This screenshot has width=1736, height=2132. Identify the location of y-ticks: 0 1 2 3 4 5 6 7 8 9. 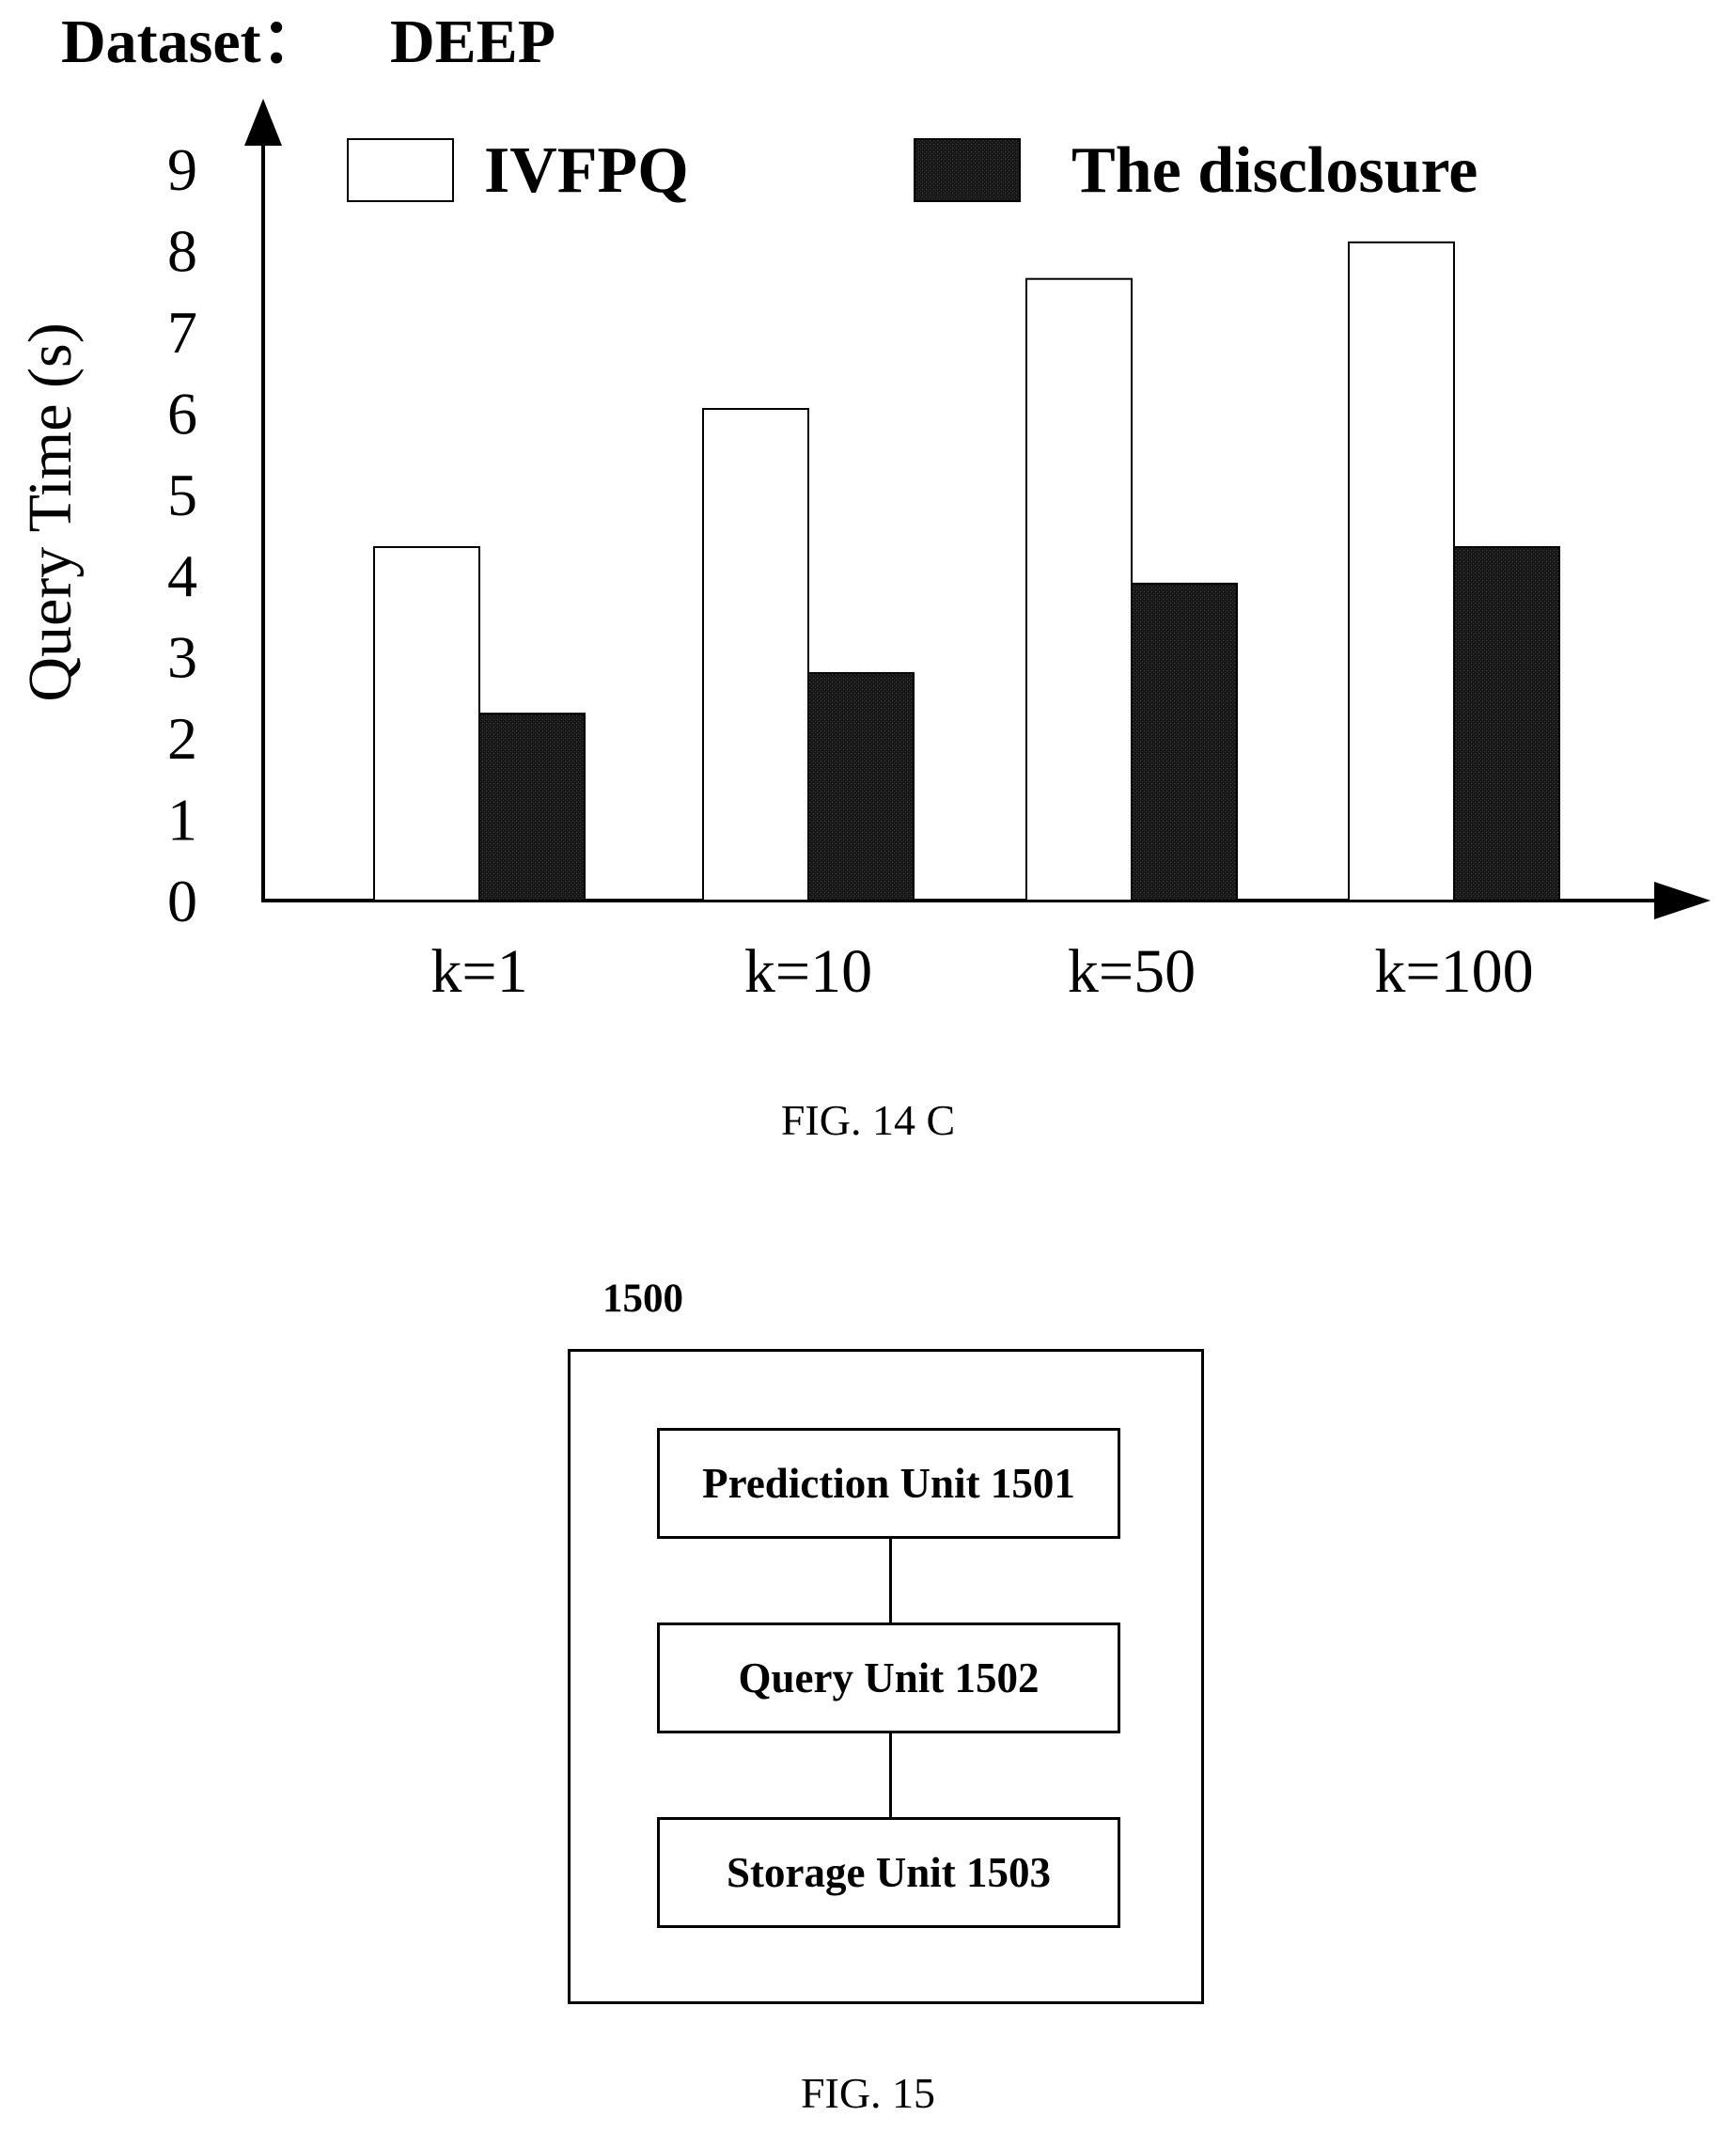
(182, 535).